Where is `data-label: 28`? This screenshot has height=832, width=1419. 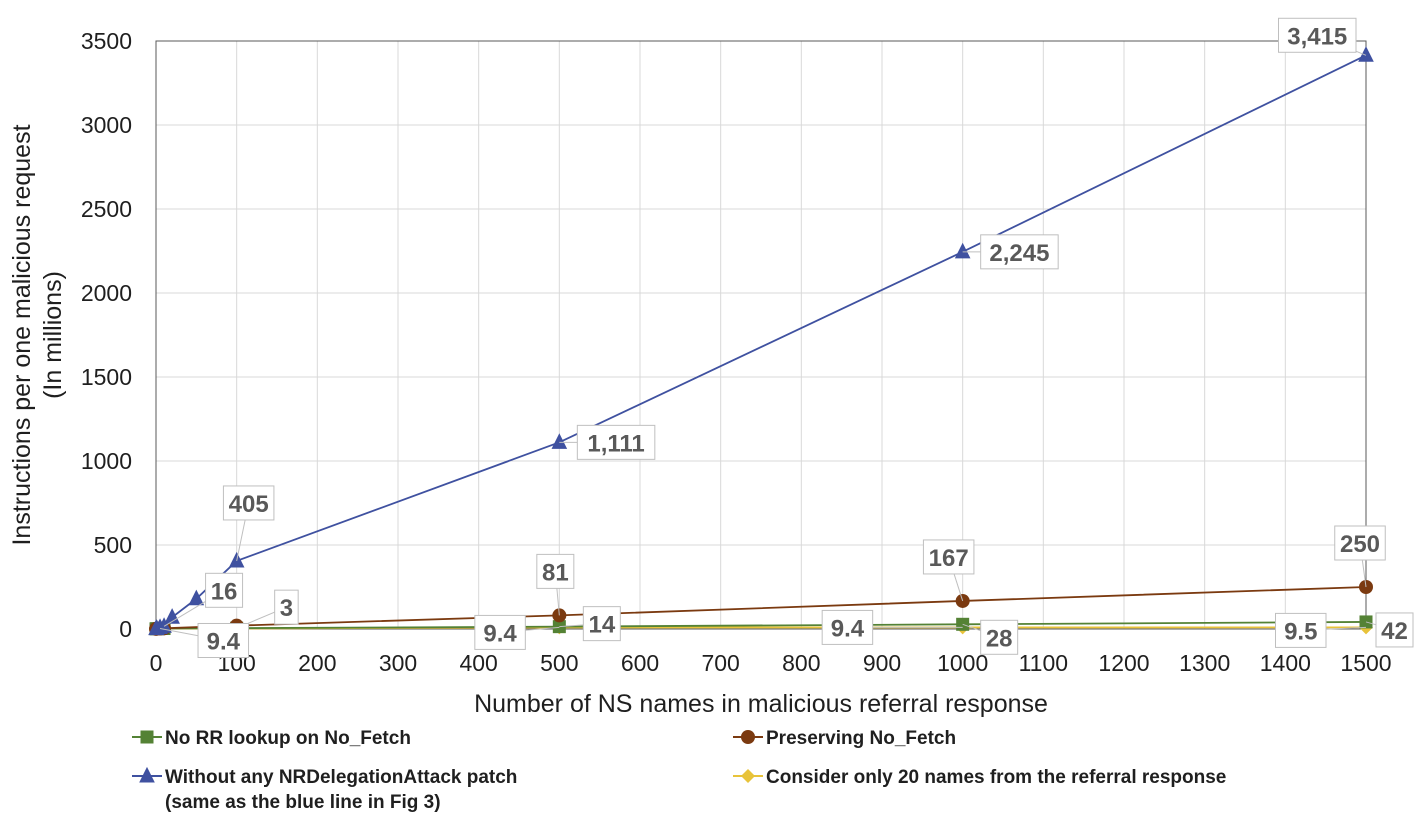 data-label: 28 is located at coordinates (999, 638).